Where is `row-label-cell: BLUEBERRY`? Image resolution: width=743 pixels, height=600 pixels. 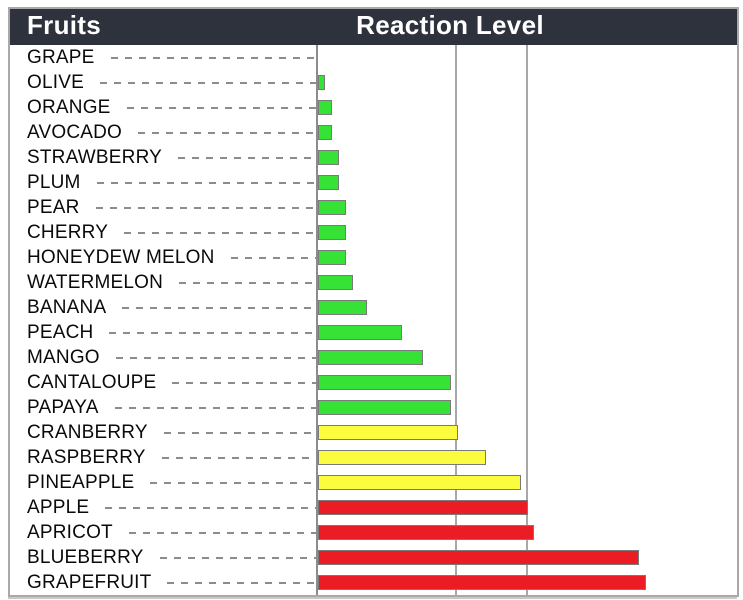 row-label-cell: BLUEBERRY is located at coordinates (165, 557).